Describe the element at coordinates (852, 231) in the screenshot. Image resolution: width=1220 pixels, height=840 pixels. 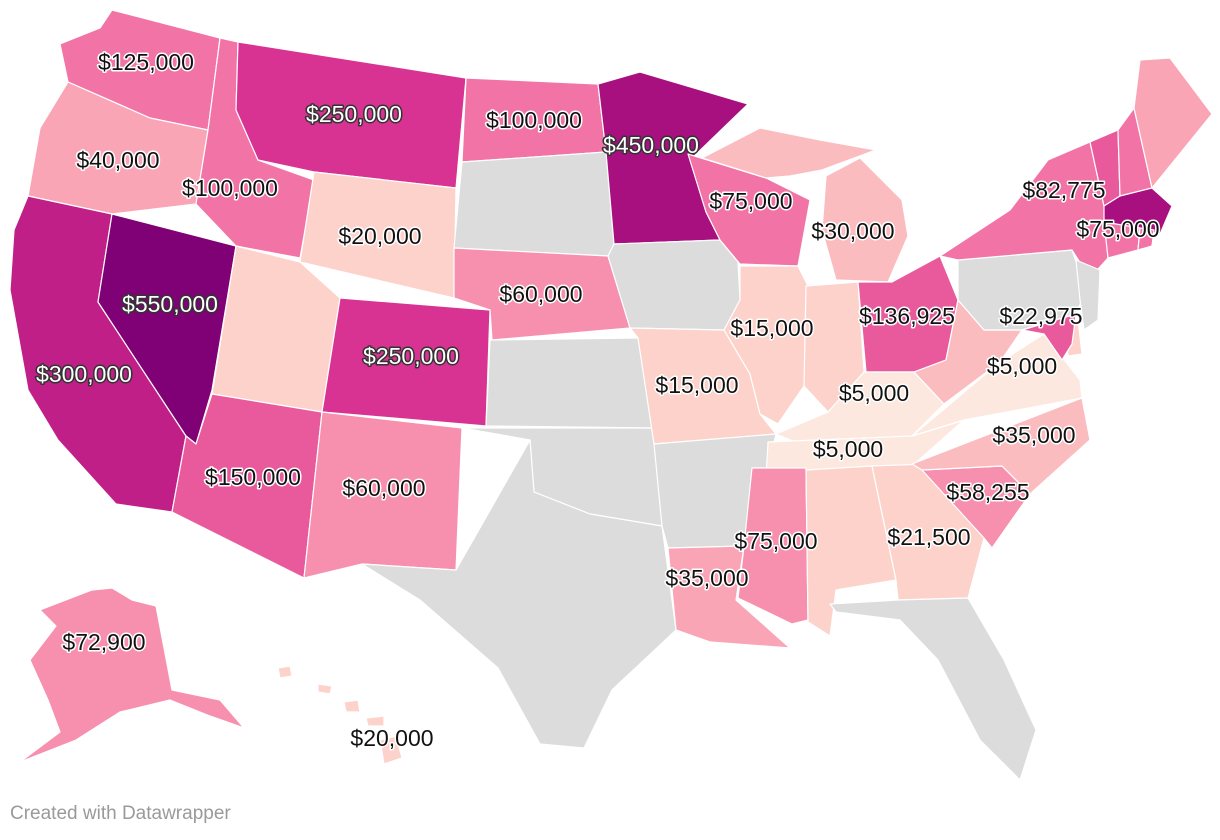
I see `label-mi: $30,000` at that location.